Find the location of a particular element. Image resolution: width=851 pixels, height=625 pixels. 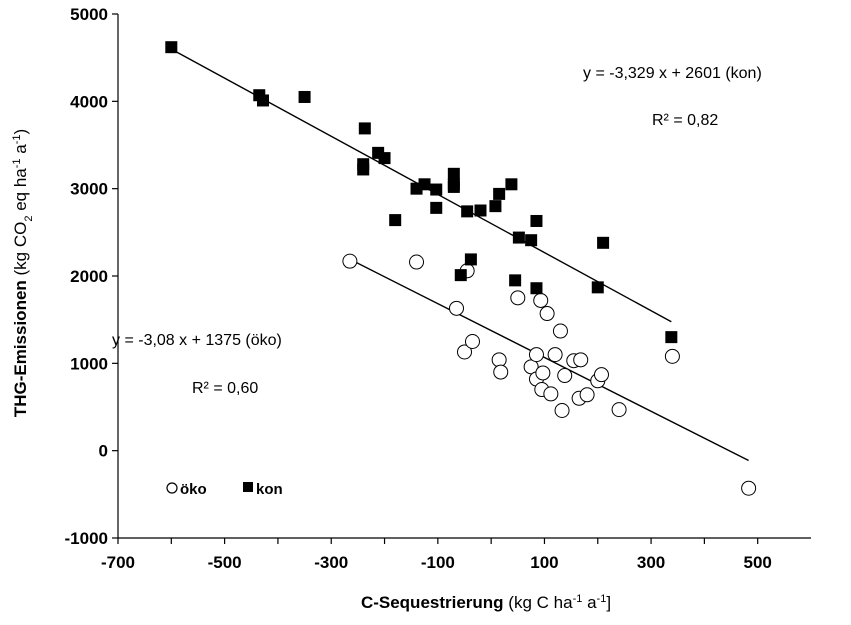

svg-text:THG-Emissionen (kg CO2 eq ha-: THG-Emissionen (kg CO2 eq ha-1 a-1) is located at coordinates (23, 273).